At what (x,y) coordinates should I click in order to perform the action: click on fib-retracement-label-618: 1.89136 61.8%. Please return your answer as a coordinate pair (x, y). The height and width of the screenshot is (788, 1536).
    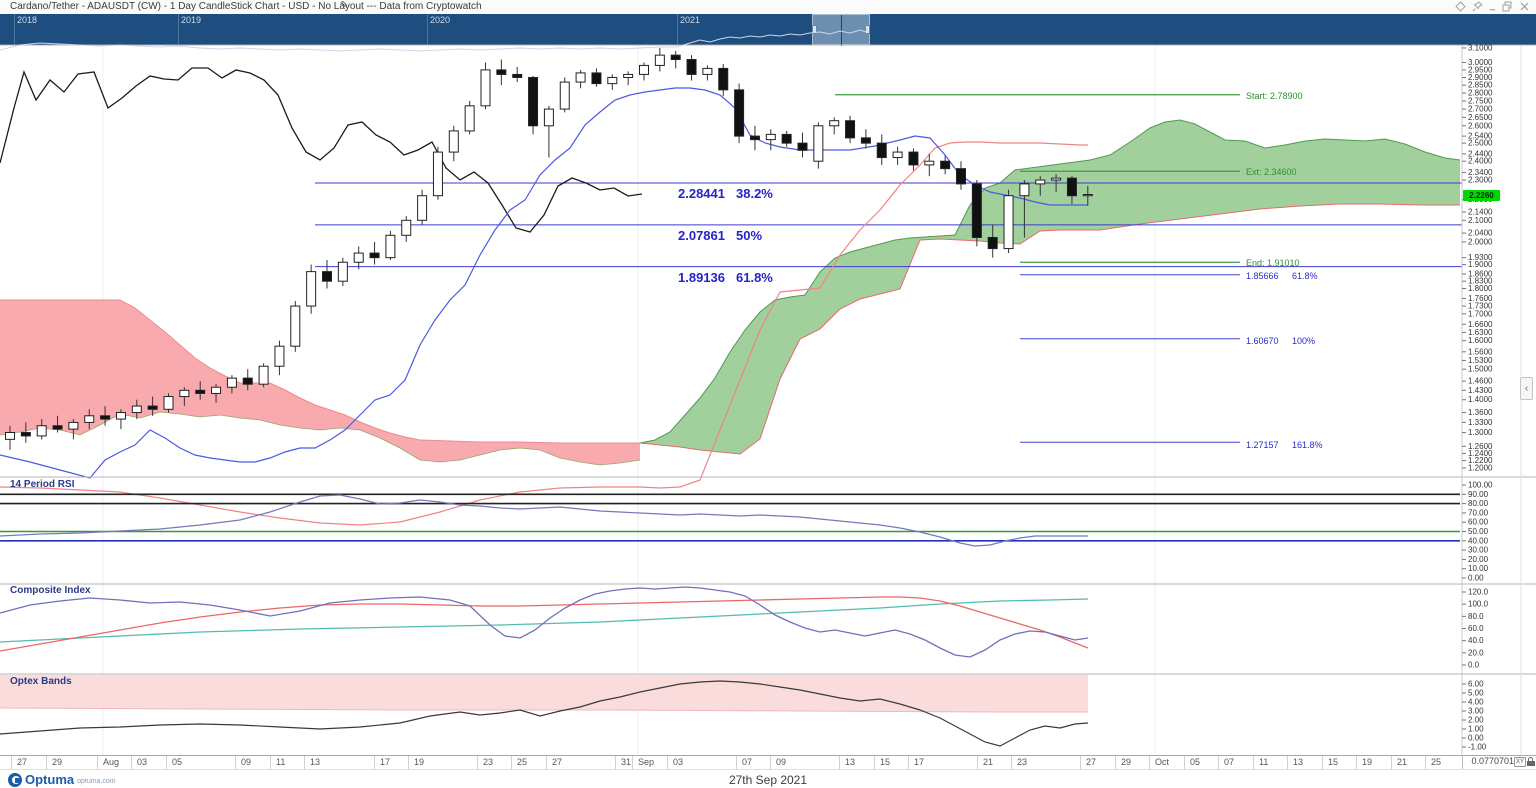
    Looking at the image, I should click on (725, 277).